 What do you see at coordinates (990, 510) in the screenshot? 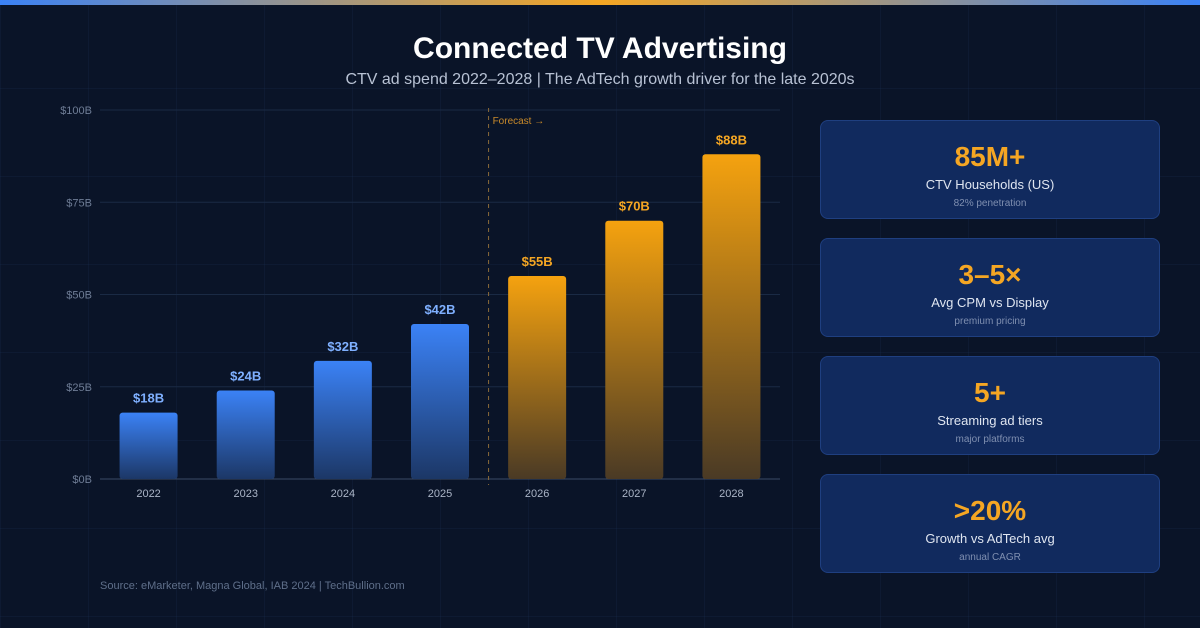
I see `stat-value: >20%` at bounding box center [990, 510].